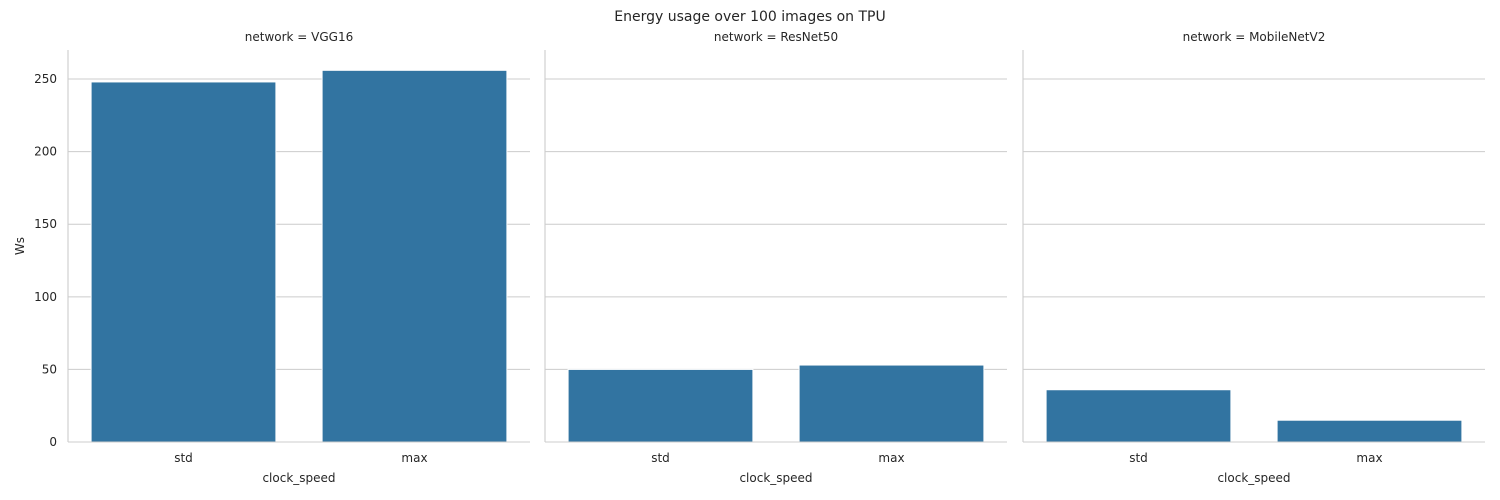 This screenshot has width=1500, height=500. I want to click on y-tick-label: 100, so click(45, 297).